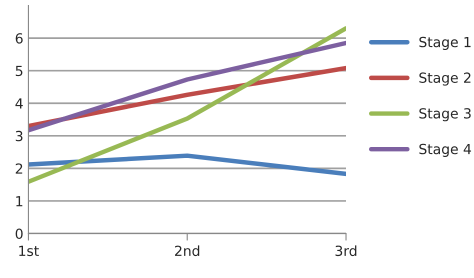 This screenshot has width=474, height=278. Describe the element at coordinates (19, 136) in the screenshot. I see `y-tick-label: 3` at that location.